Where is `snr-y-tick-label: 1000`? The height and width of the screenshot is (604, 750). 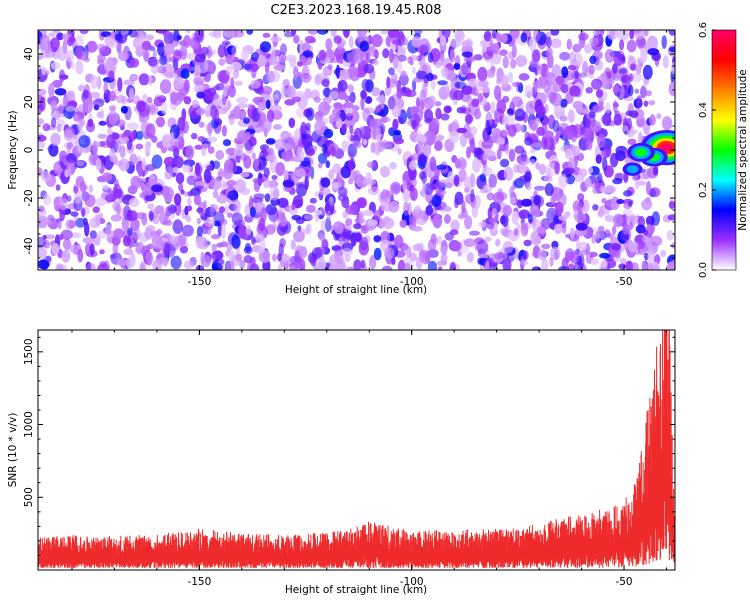 snr-y-tick-label: 1000 is located at coordinates (29, 424).